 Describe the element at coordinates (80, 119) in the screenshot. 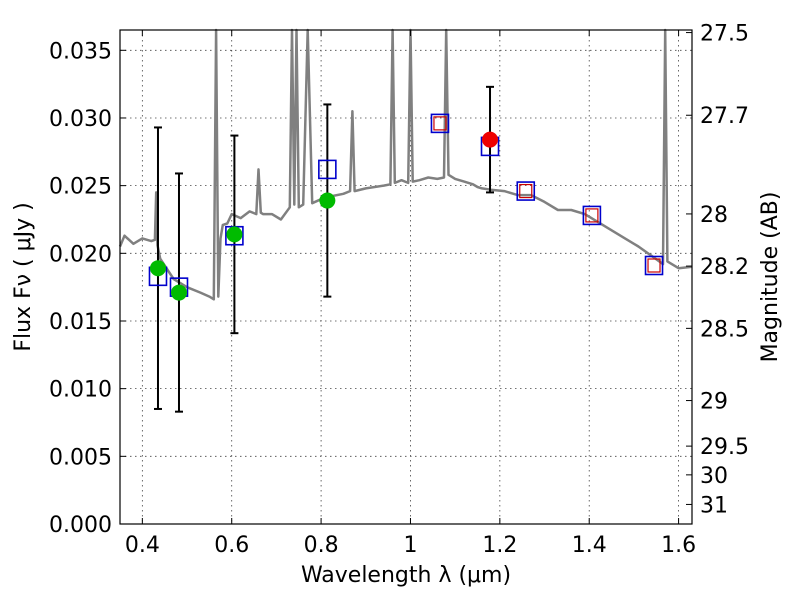

I see `y-tick-label: 0.030` at that location.